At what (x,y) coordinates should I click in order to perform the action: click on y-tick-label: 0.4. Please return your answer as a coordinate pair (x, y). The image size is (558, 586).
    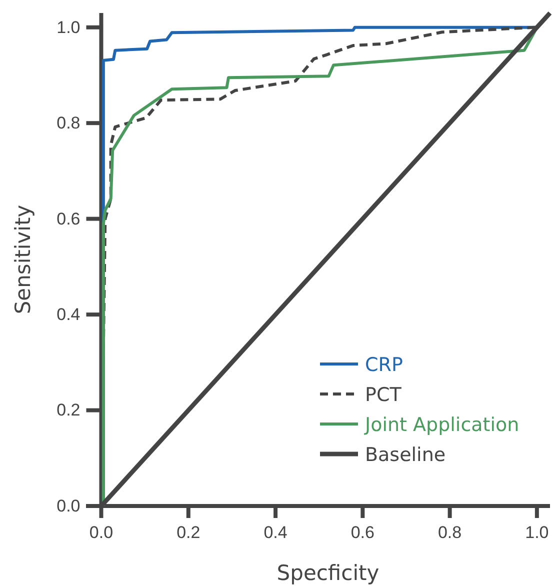
    Looking at the image, I should click on (68, 314).